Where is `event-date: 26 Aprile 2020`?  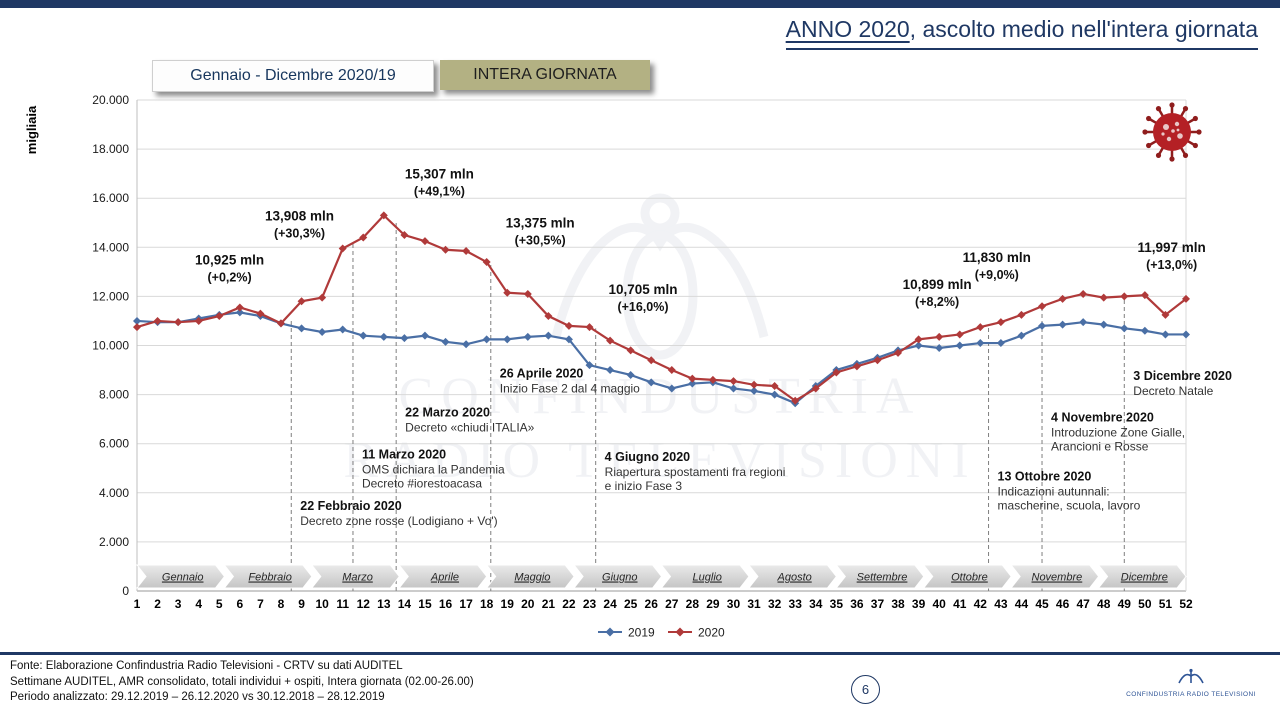
event-date: 26 Aprile 2020 is located at coordinates (542, 373).